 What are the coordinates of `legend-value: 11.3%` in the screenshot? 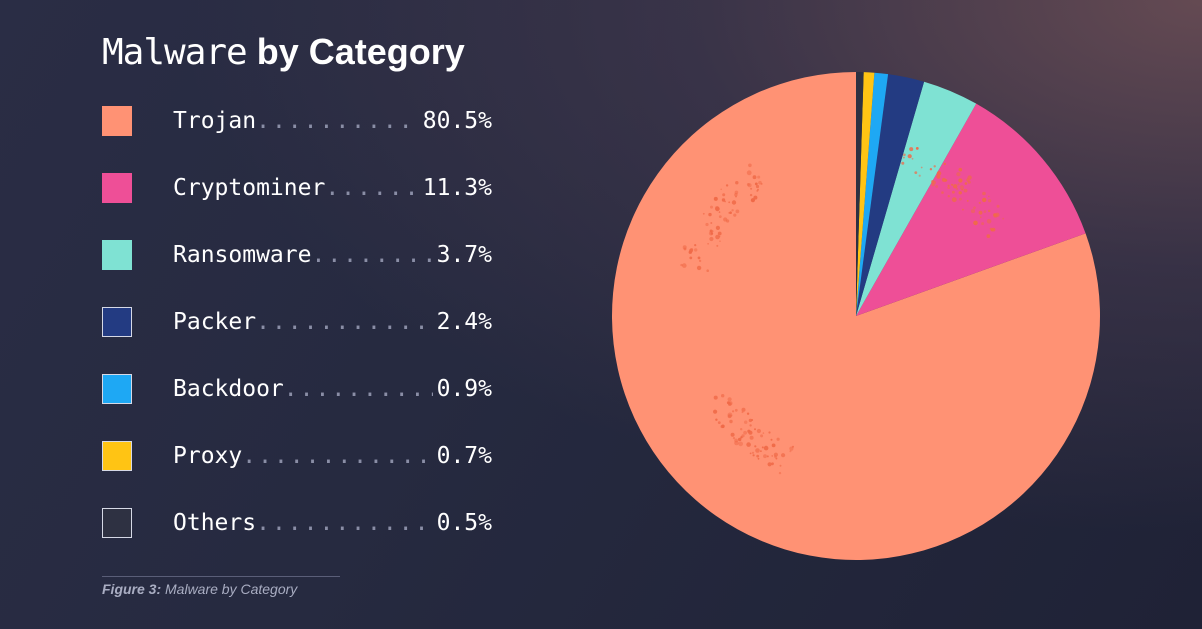 It's located at (457, 188).